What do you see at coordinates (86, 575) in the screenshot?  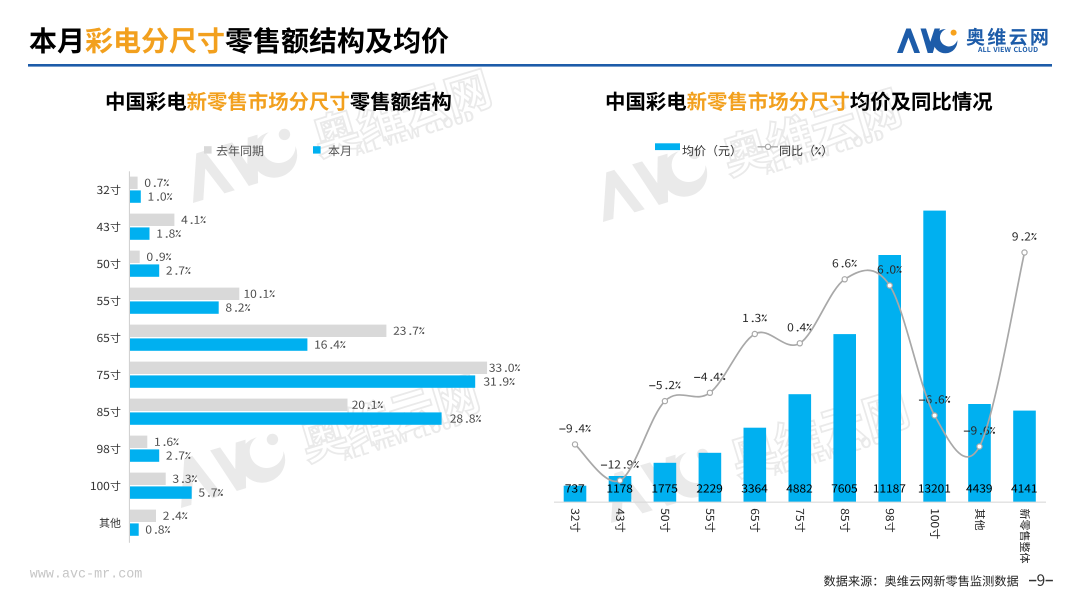 I see `svg-text: www.avc-mr.com` at bounding box center [86, 575].